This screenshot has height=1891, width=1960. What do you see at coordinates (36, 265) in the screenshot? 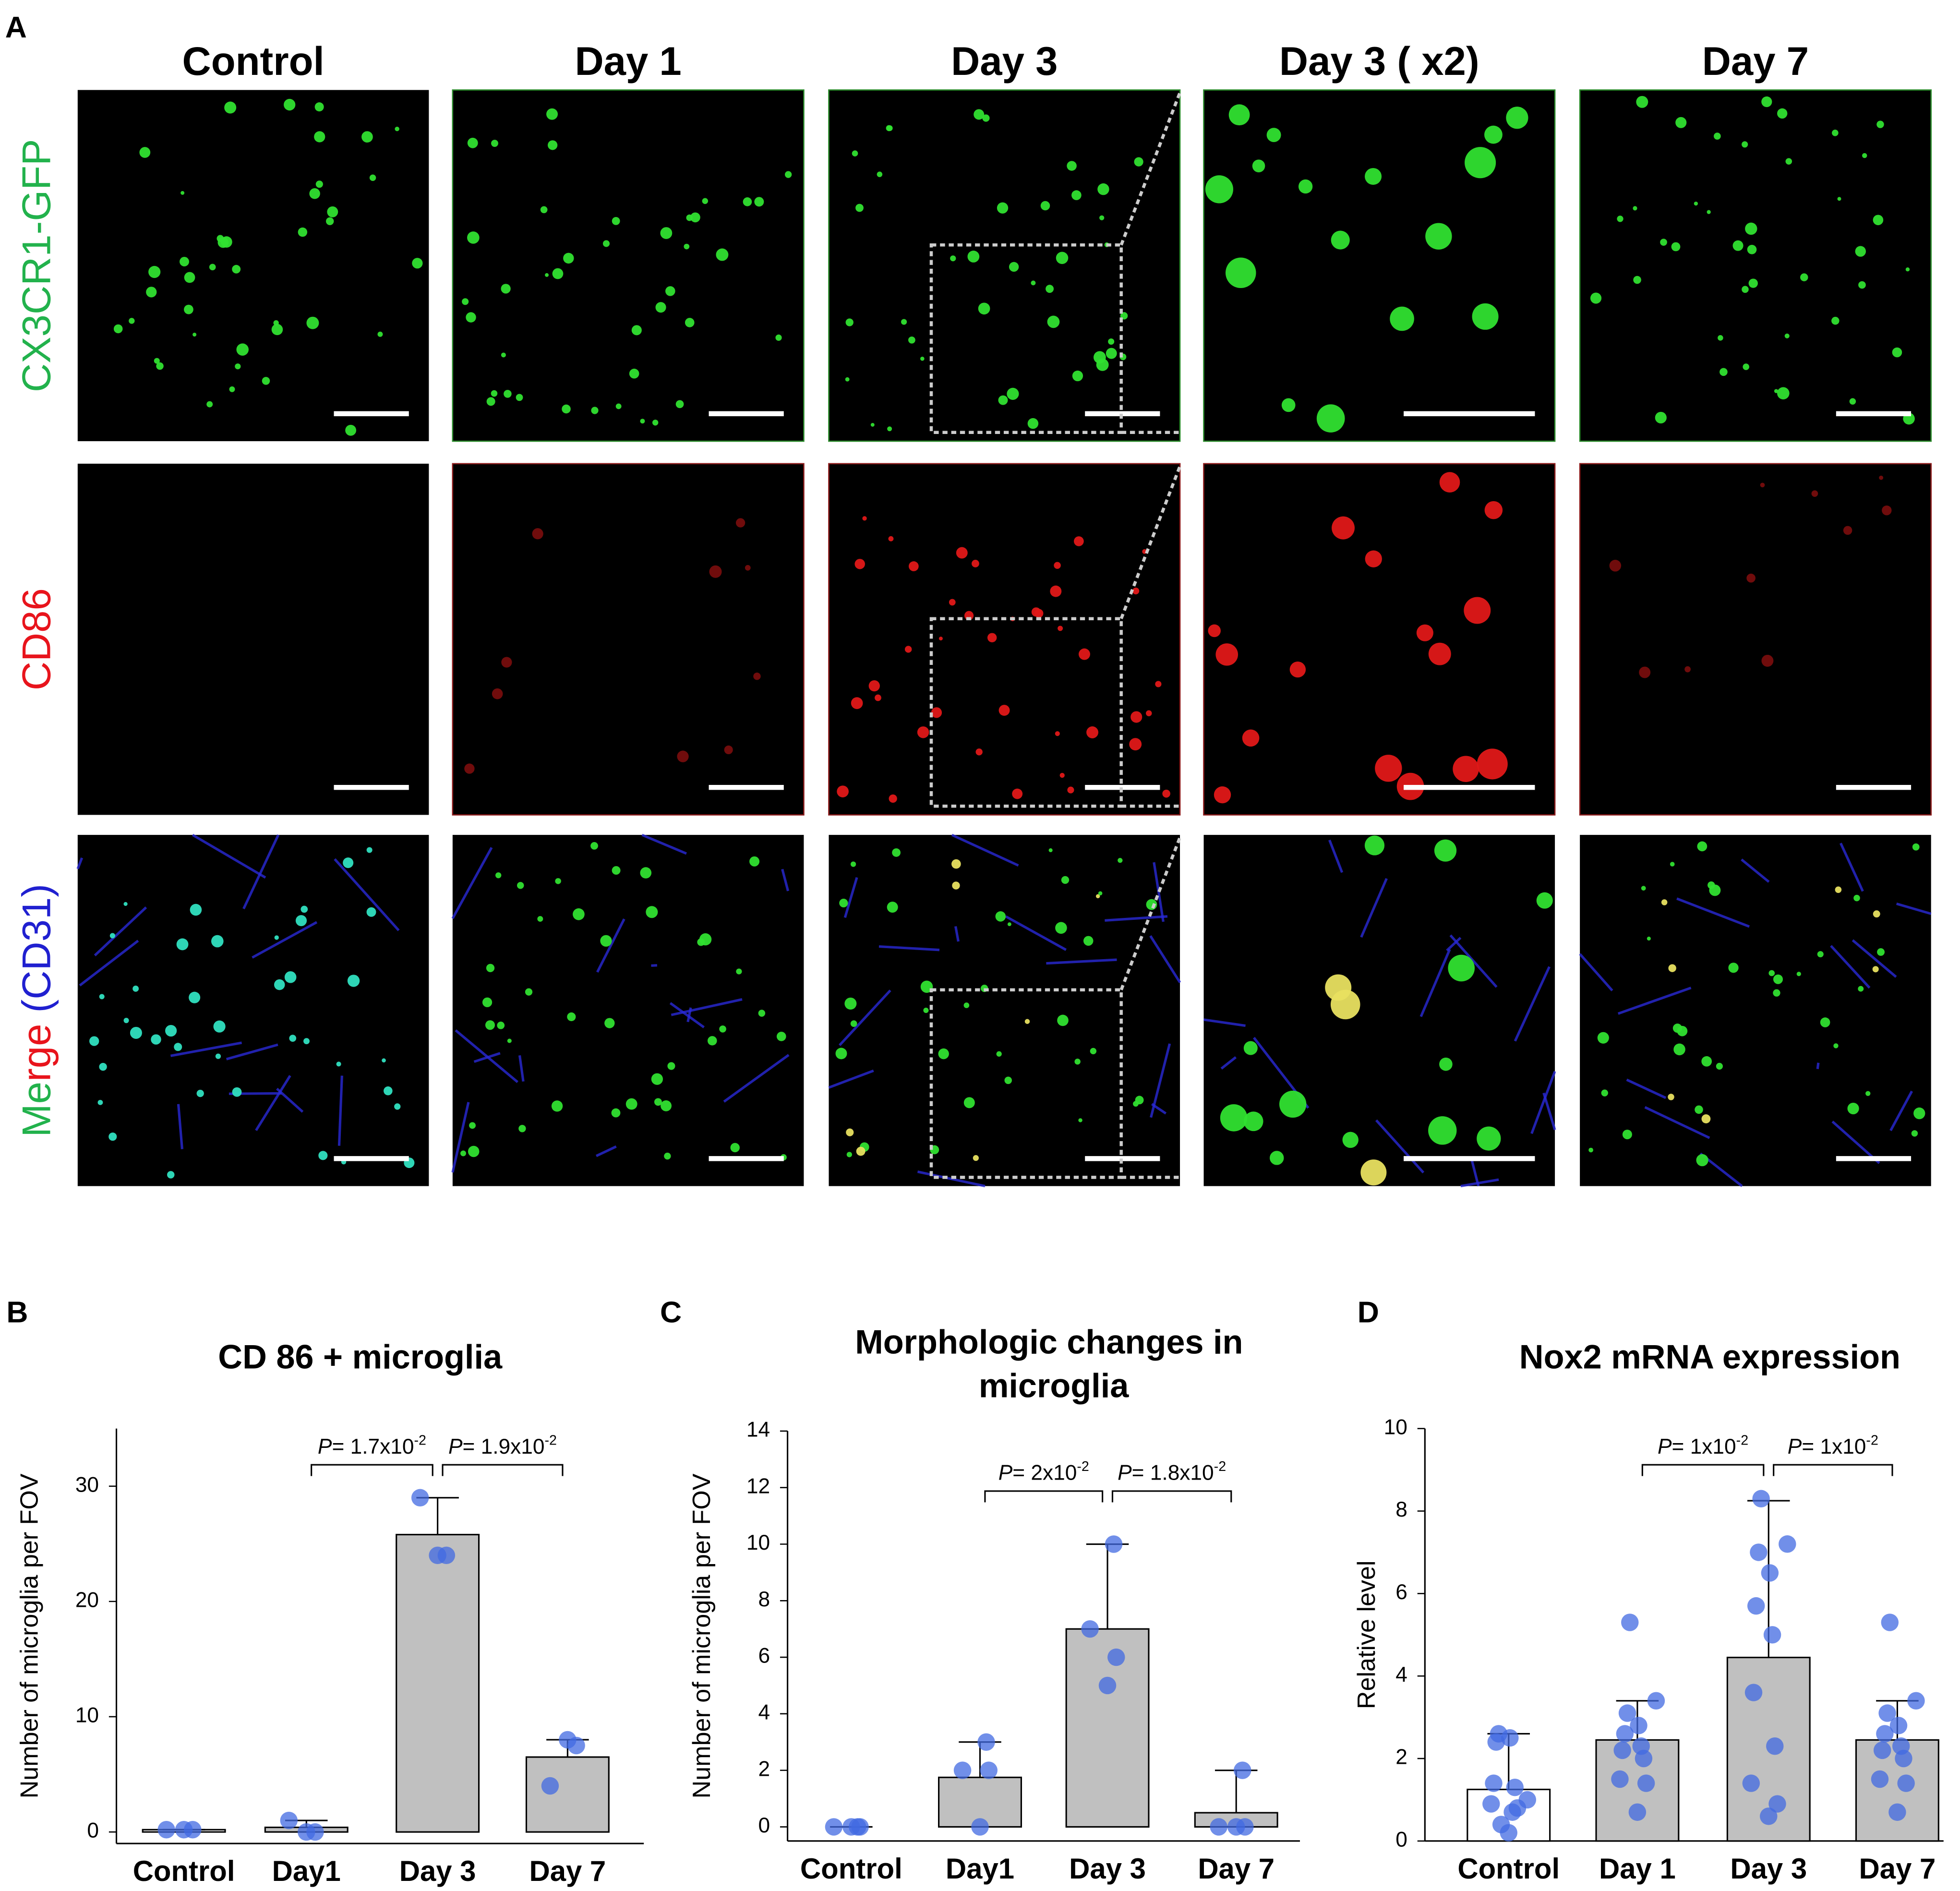
I see `row-label-part: CX3CR1-GFP` at bounding box center [36, 265].